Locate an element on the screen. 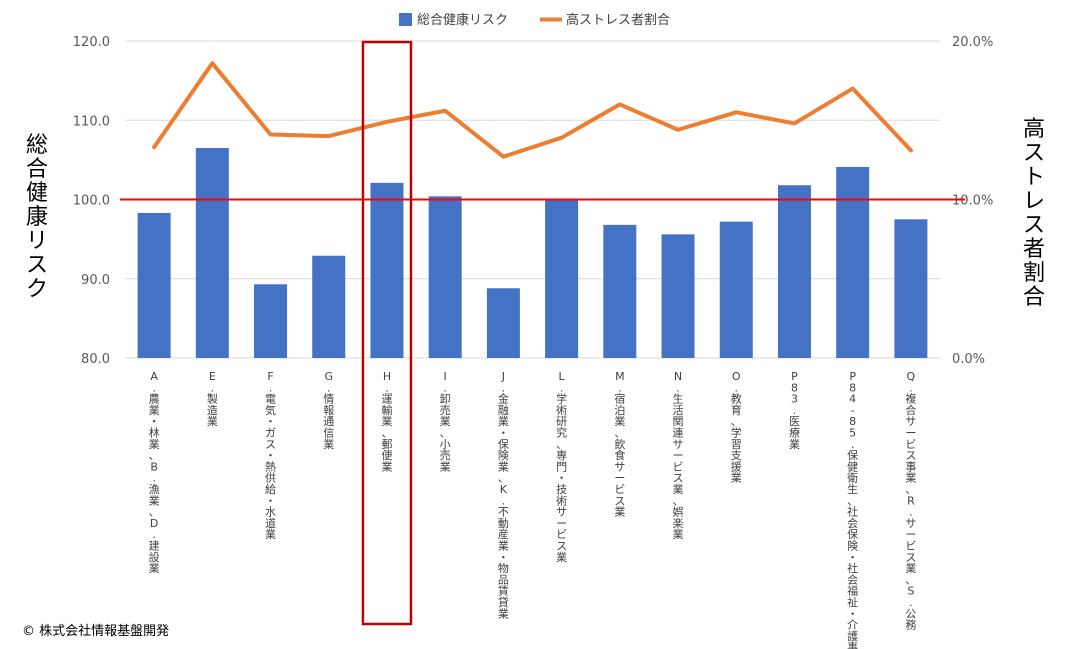 The image size is (1070, 649). left-axis-ticks: 80.0 90.0 100.0 110.0 120.0 is located at coordinates (91, 201).